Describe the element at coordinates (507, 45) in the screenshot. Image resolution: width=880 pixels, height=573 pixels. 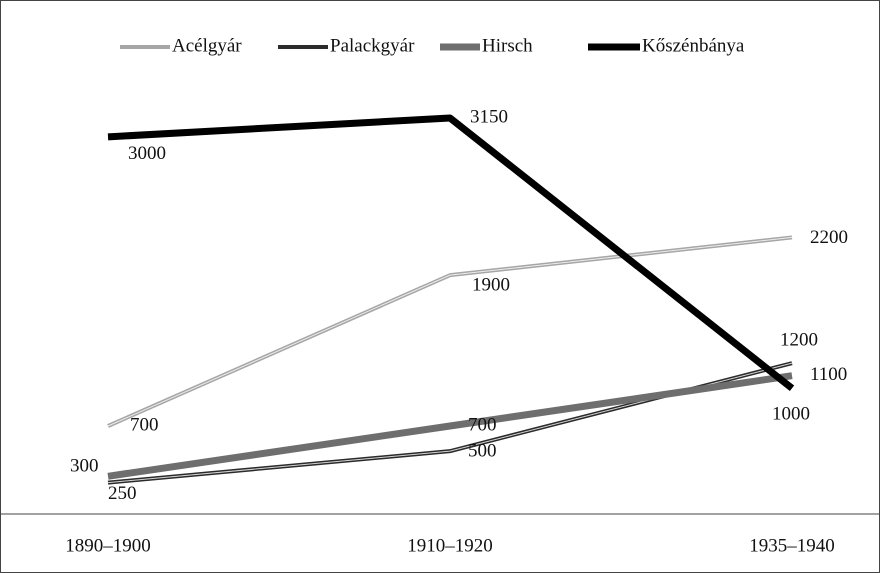
I see `legend-label: Hirsch` at that location.